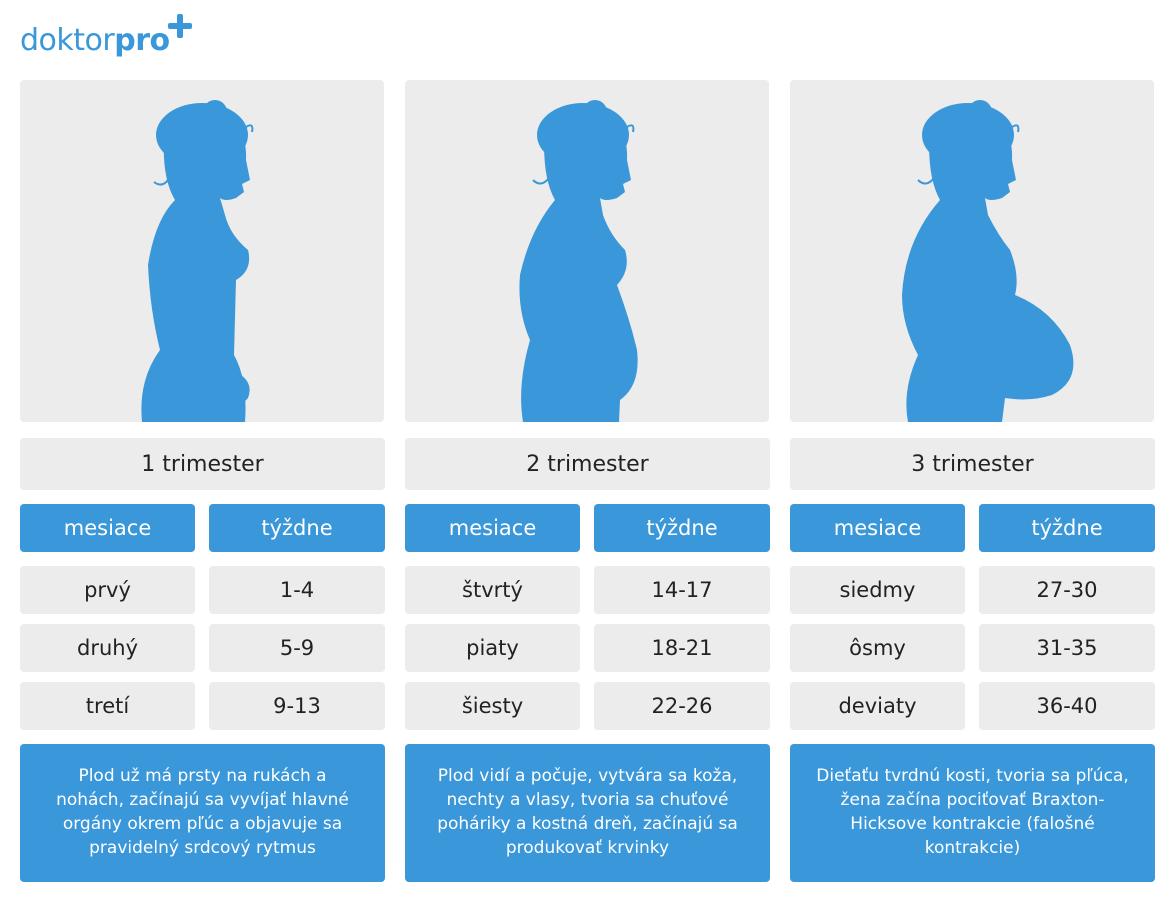 The width and height of the screenshot is (1175, 900). What do you see at coordinates (297, 648) in the screenshot?
I see `weeks-cell: 5-9` at bounding box center [297, 648].